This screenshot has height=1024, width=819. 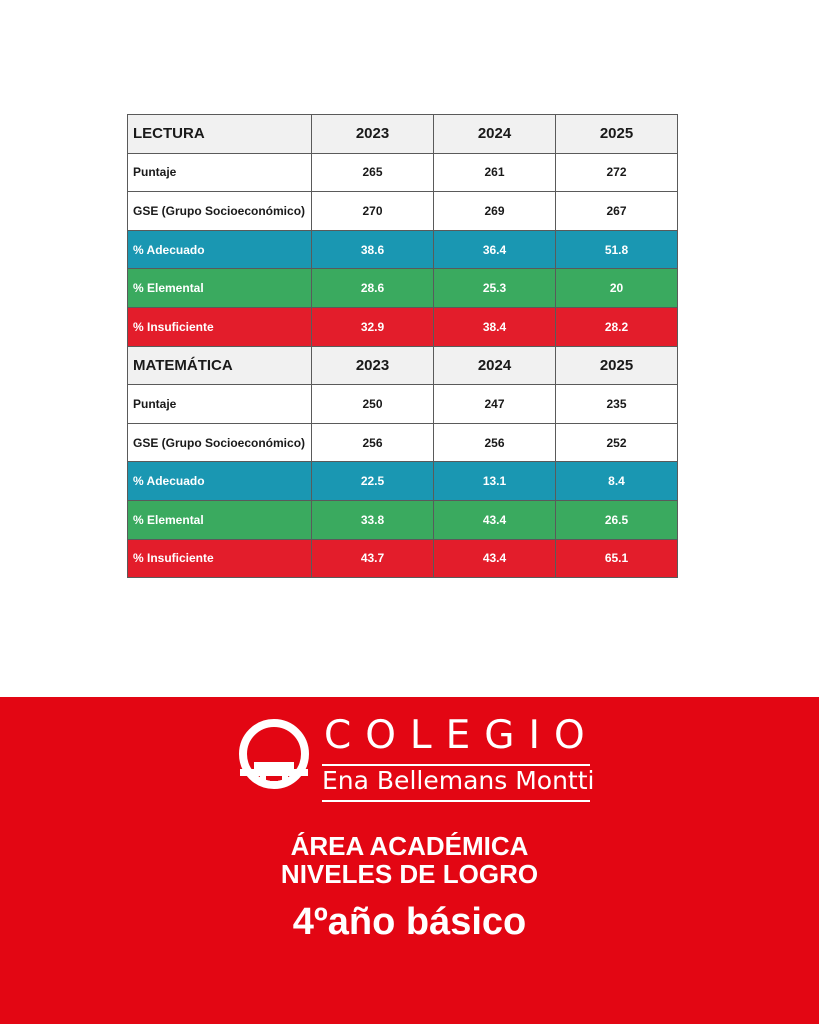 What do you see at coordinates (616, 211) in the screenshot?
I see `cell-value: 267` at bounding box center [616, 211].